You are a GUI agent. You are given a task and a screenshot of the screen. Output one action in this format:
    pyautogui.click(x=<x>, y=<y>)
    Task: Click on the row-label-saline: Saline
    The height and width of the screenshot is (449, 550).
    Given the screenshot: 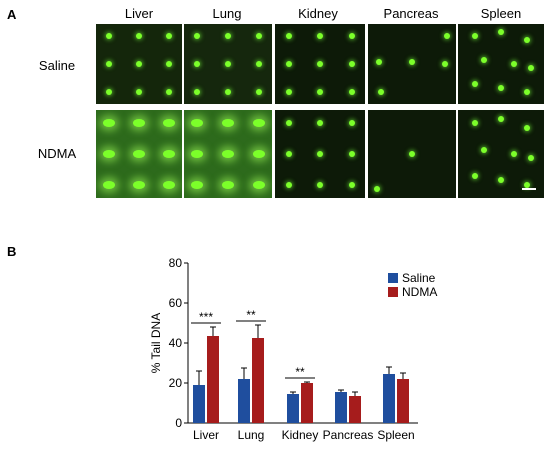 What is the action you would take?
    pyautogui.click(x=57, y=65)
    